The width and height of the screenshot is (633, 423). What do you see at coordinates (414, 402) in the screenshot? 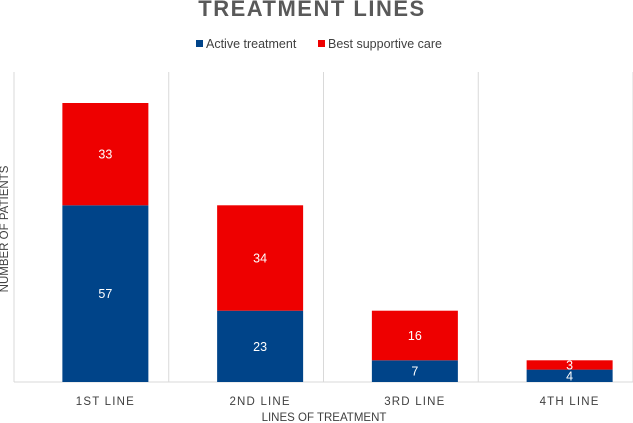
I see `x-tick-label: 3RD LINE` at bounding box center [414, 402].